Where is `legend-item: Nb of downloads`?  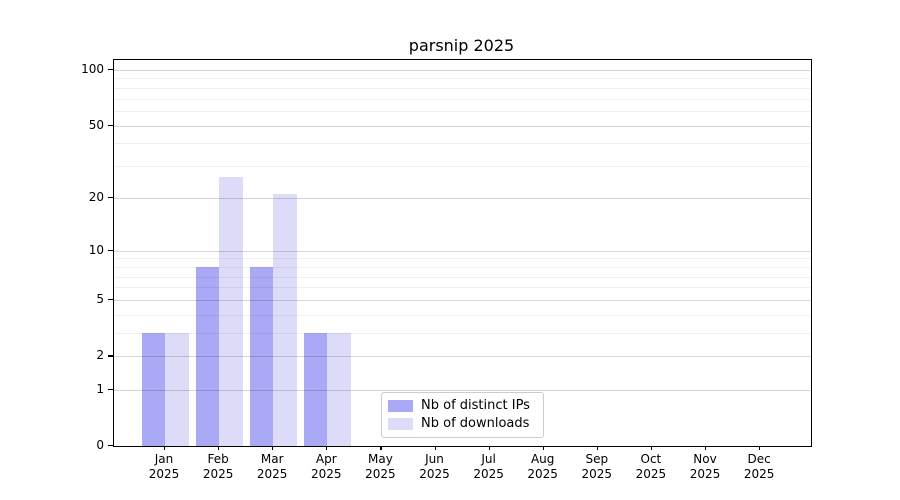 legend-item: Nb of downloads is located at coordinates (461, 424).